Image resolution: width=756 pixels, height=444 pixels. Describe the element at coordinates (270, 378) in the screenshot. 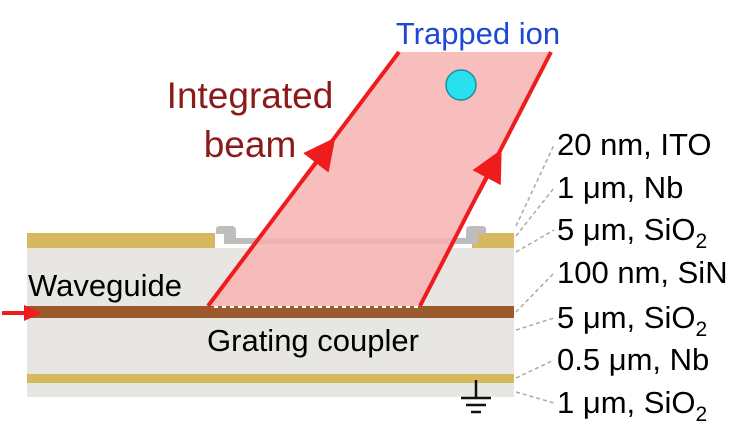

I see `niobium-bottom-ground-layer` at that location.